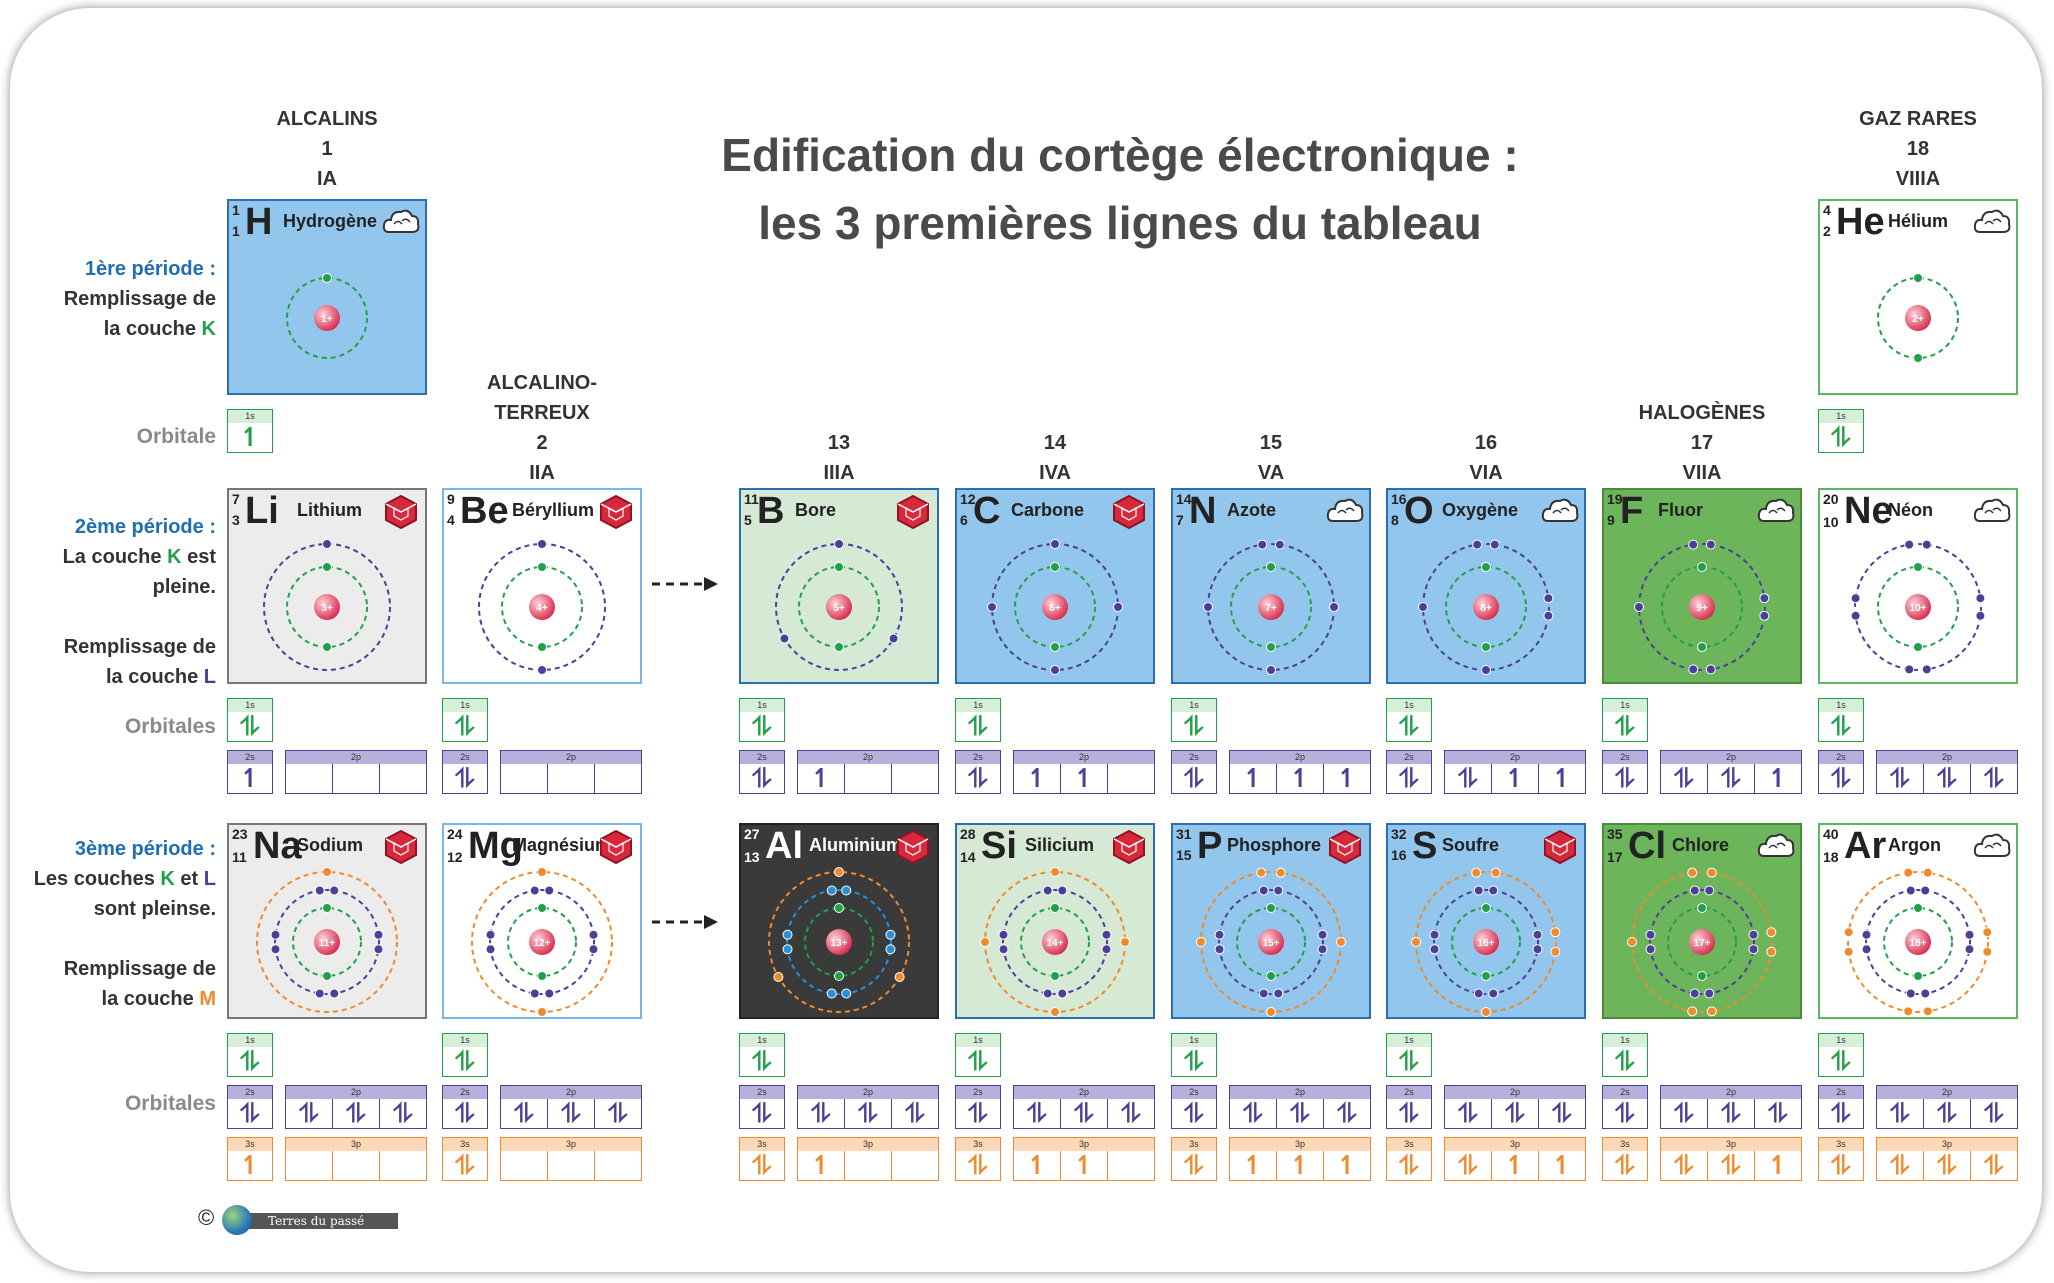  I want to click on atom-diagram-ne: 10+, so click(1918, 607).